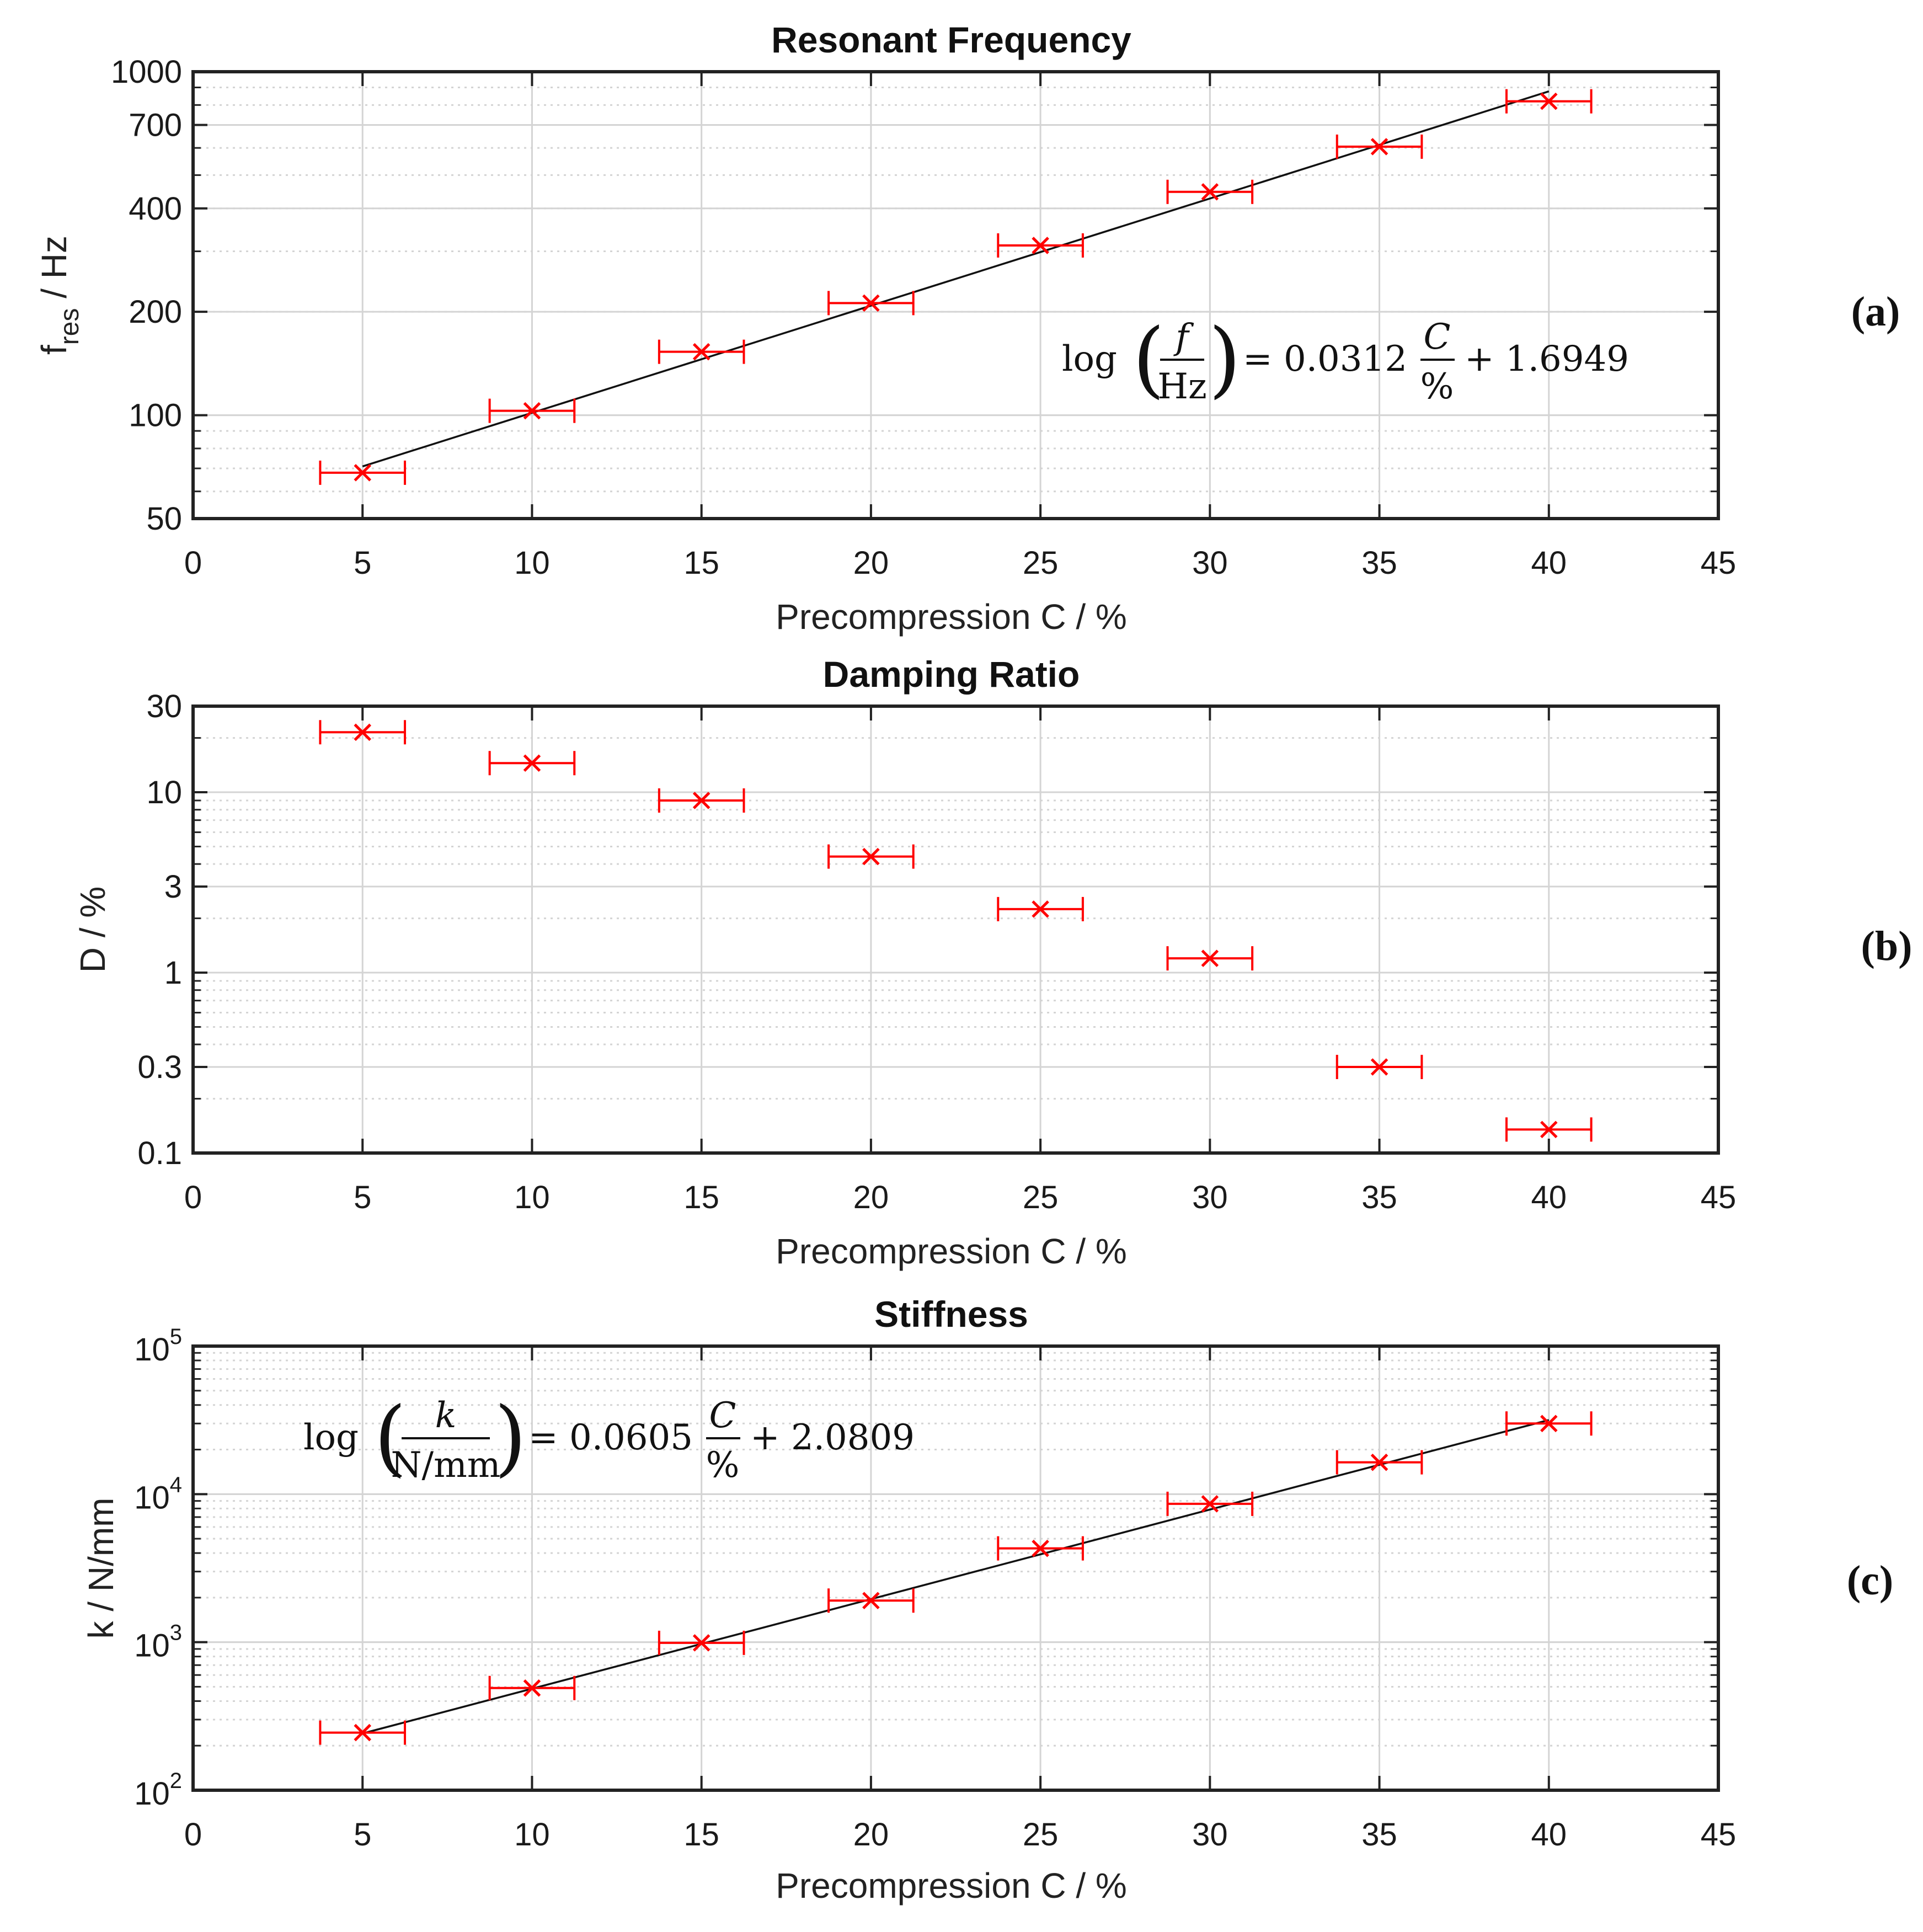 The width and height of the screenshot is (1923, 1932). I want to click on y-label-sub: res, so click(69, 326).